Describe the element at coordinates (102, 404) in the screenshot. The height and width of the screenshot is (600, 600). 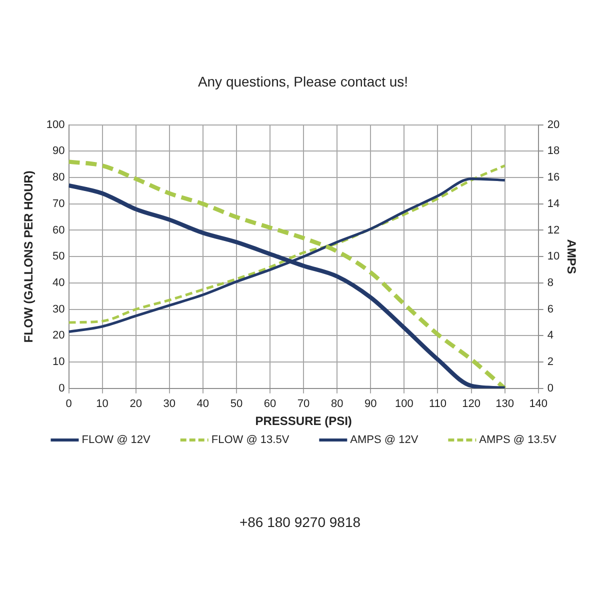
I see `x-tick-label: 10` at that location.